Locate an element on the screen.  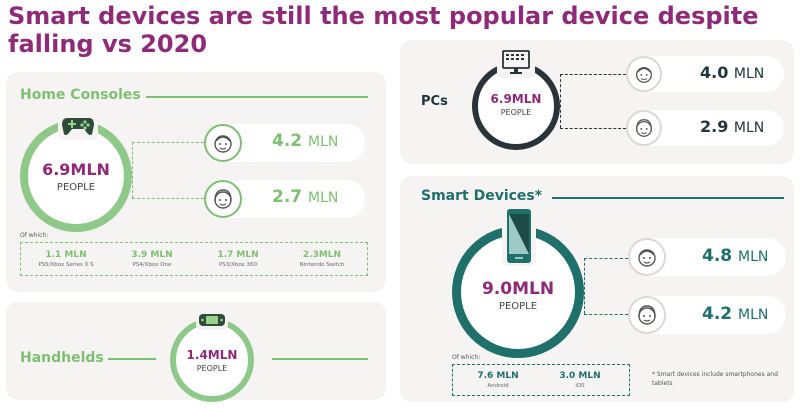
breakdown-value: 7.6 MLN is located at coordinates (498, 376).